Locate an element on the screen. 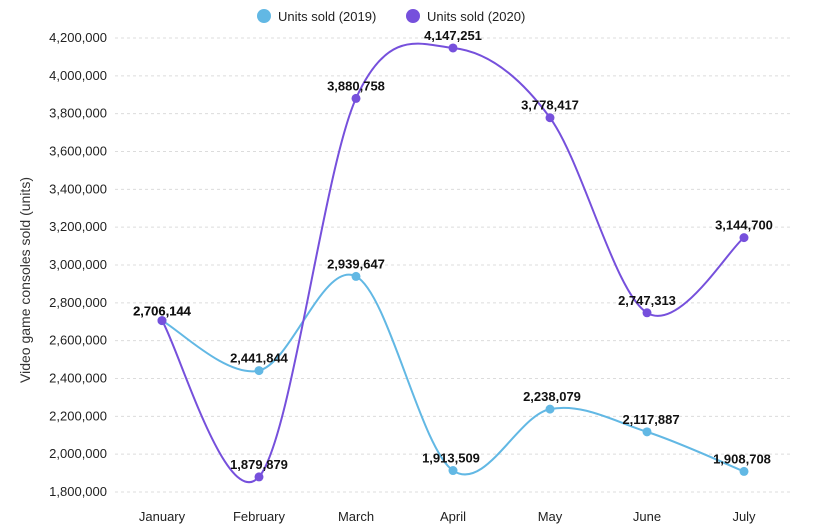 The image size is (815, 530). data-label: 2,117,887 is located at coordinates (650, 419).